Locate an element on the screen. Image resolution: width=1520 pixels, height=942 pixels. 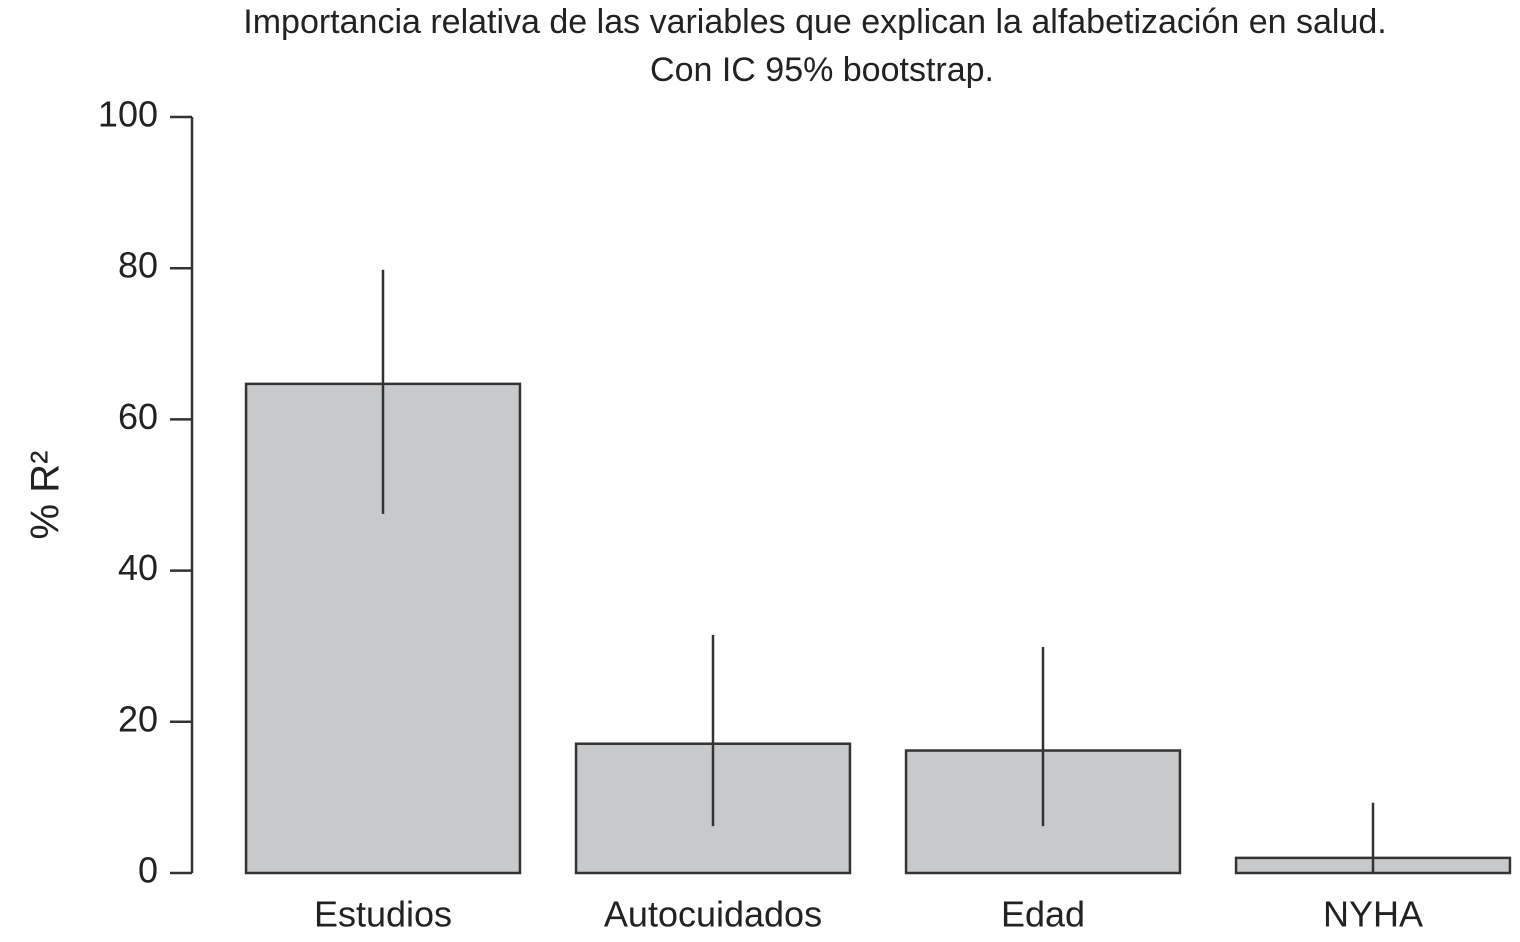
x-tick-label: Estudios is located at coordinates (383, 914).